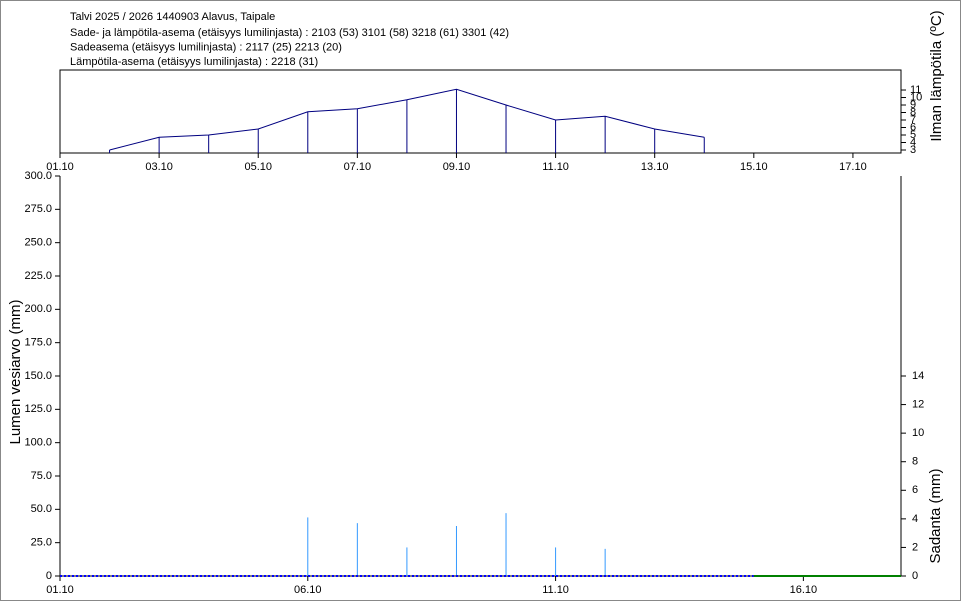  I want to click on y-tick-label: 50.0, so click(41, 509).